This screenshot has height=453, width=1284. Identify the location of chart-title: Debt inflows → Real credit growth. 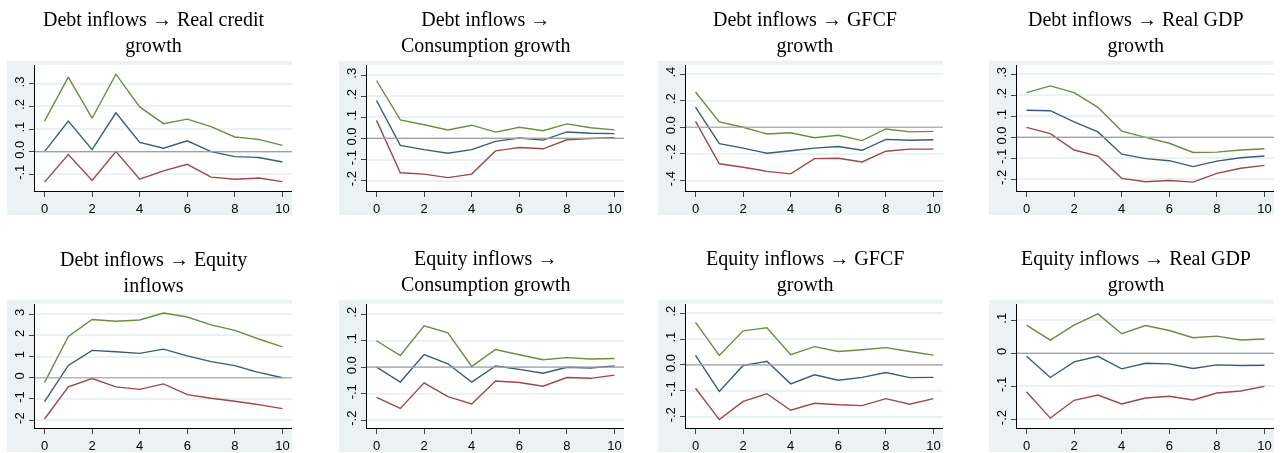
(154, 32).